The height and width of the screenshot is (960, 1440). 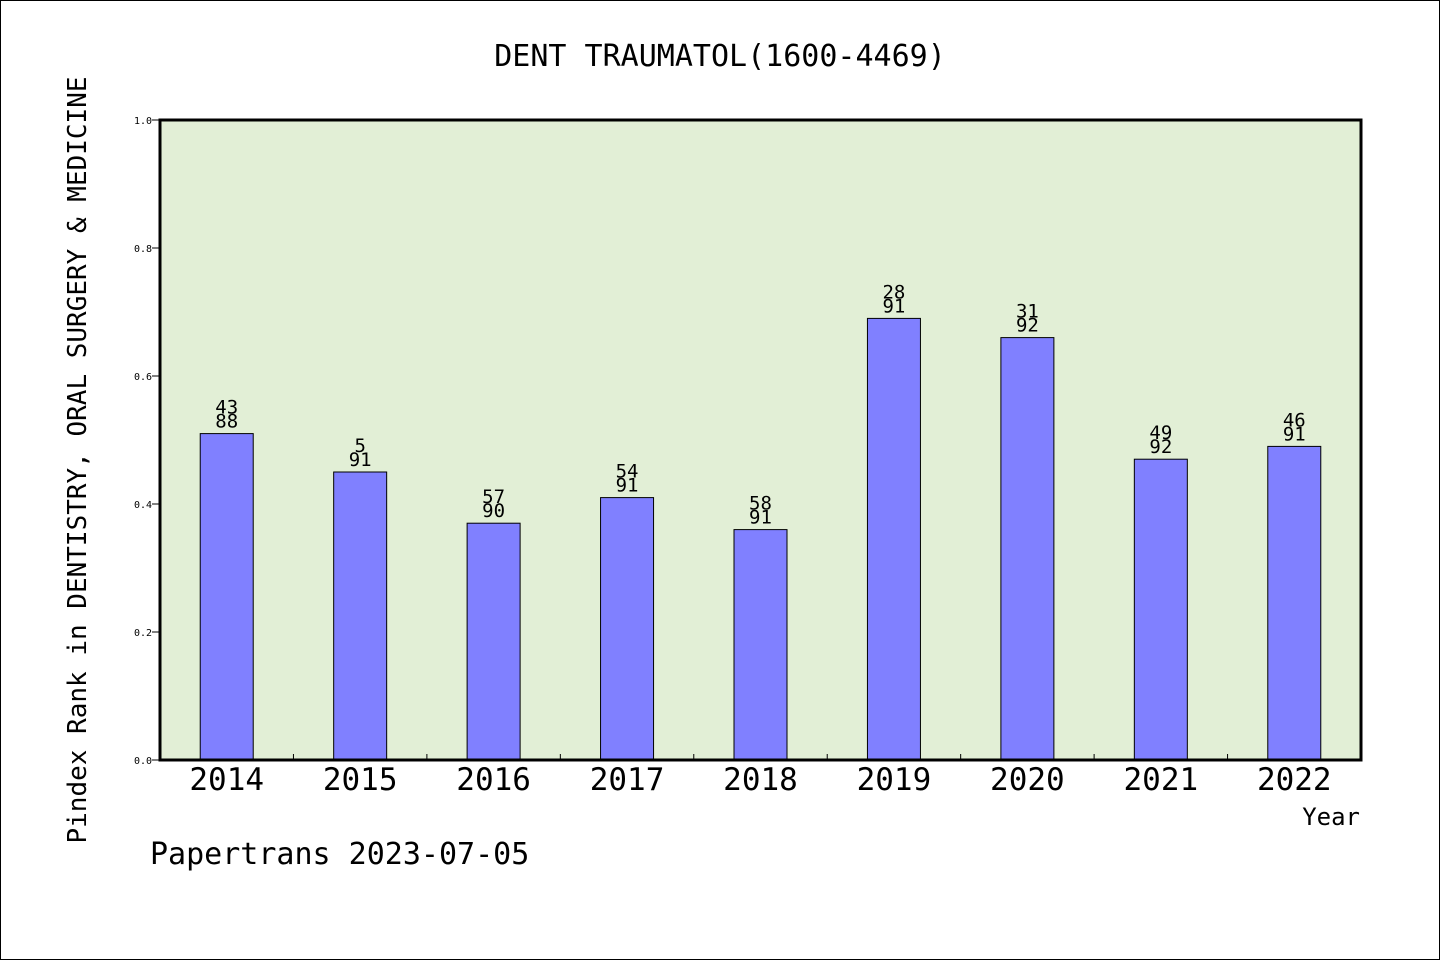 I want to click on y-axis-ticks: 0.0 0.2 0.4 0.6 0.8 1.0, so click(x=147, y=441).